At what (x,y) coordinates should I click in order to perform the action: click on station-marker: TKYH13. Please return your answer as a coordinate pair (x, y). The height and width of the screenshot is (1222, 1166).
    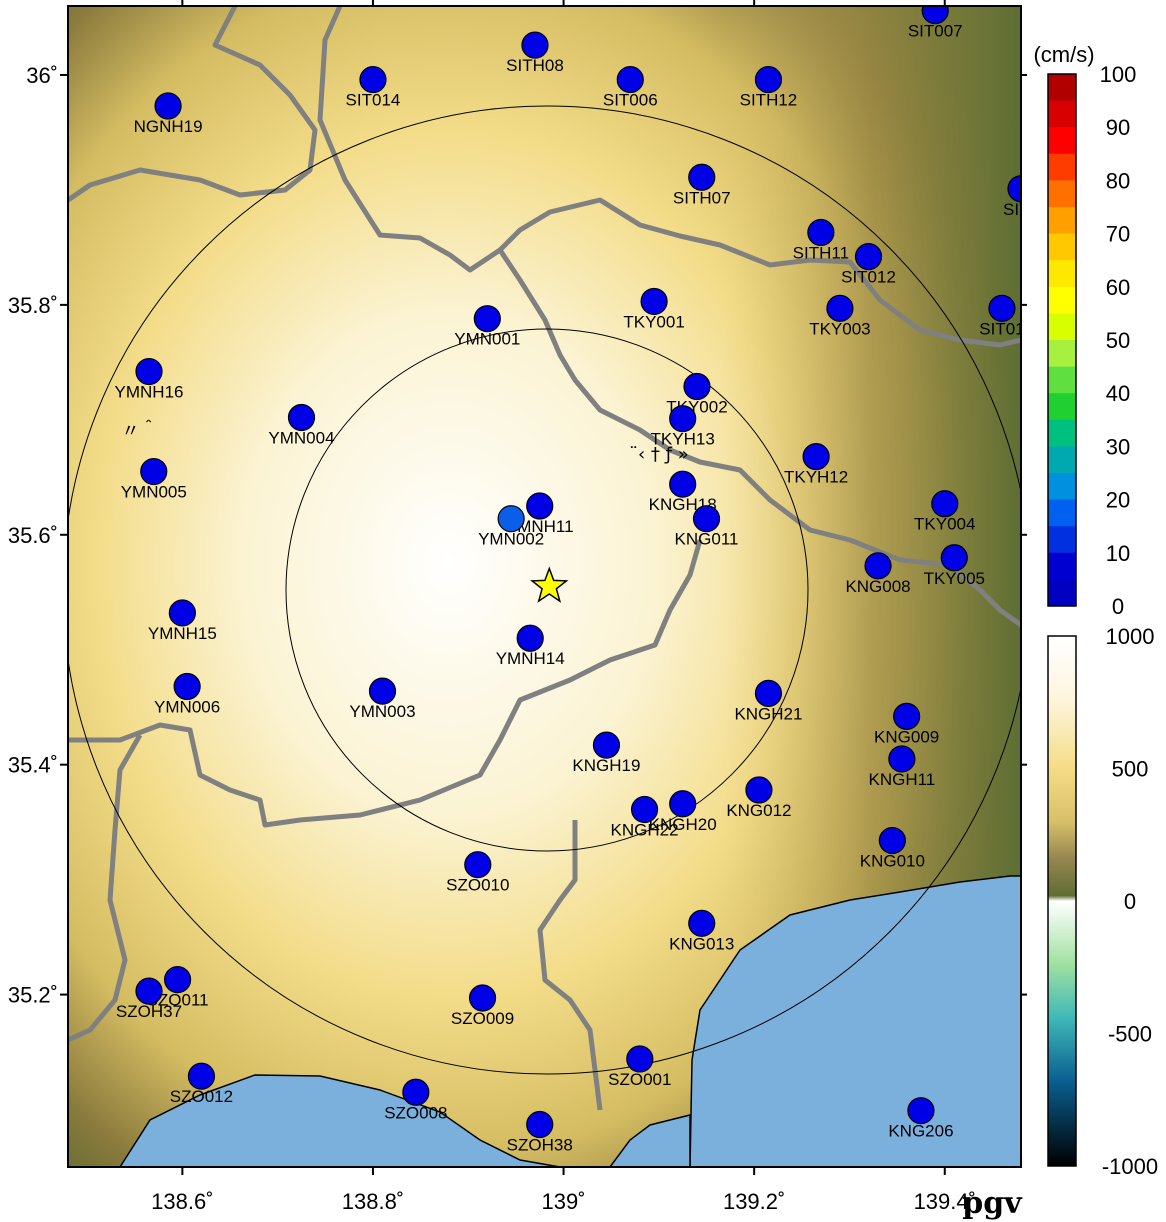
    Looking at the image, I should click on (683, 427).